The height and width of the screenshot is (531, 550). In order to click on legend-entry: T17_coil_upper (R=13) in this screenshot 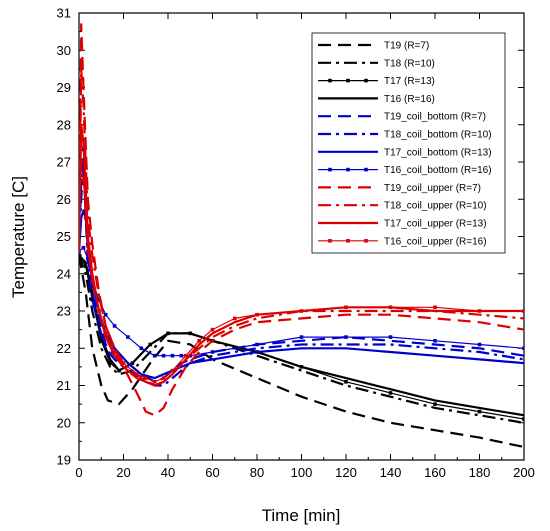, I will do `click(435, 224)`.